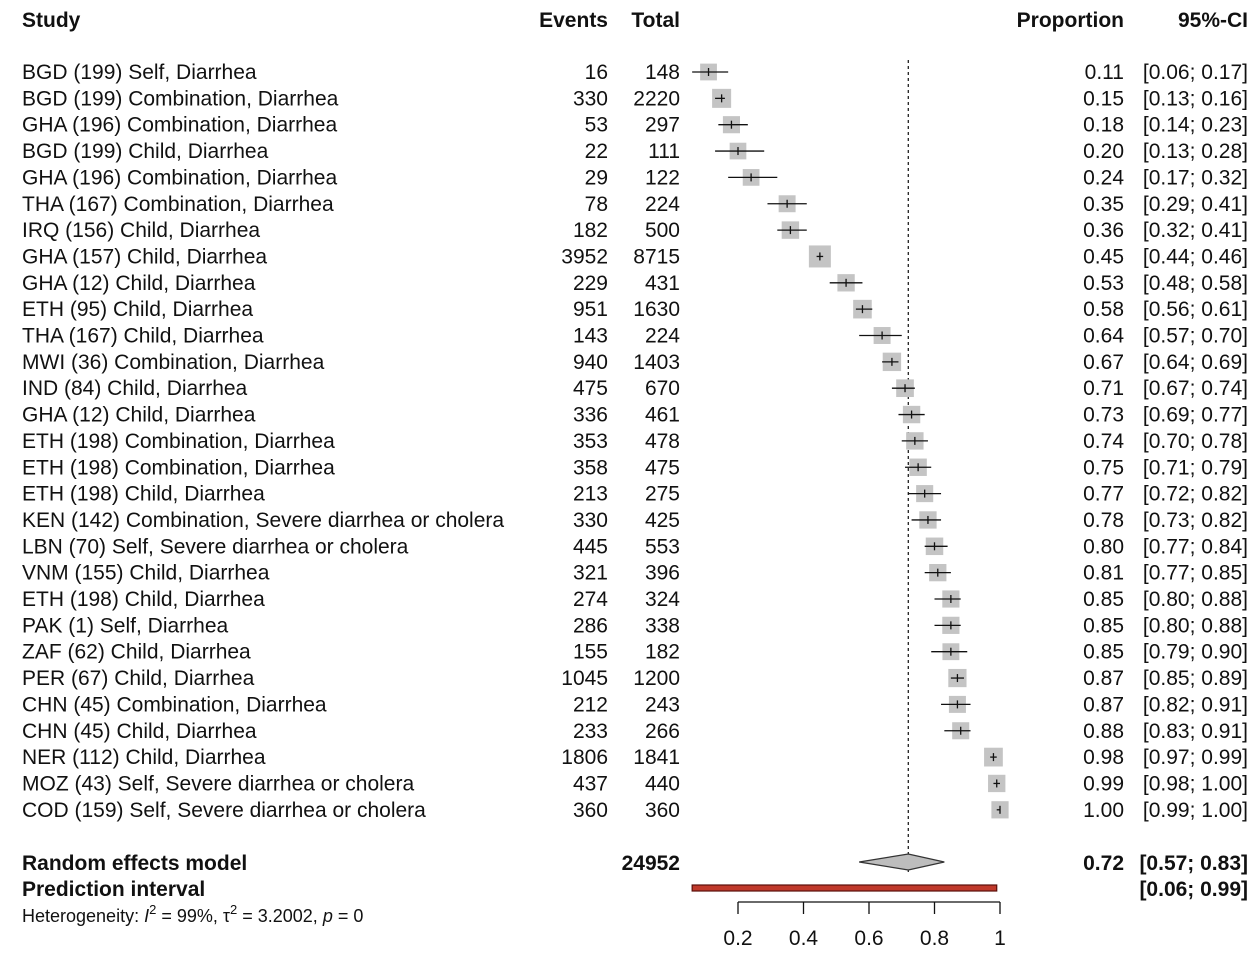  Describe the element at coordinates (1195, 388) in the screenshot. I see `ci-value: [0.67; 0.74]` at that location.